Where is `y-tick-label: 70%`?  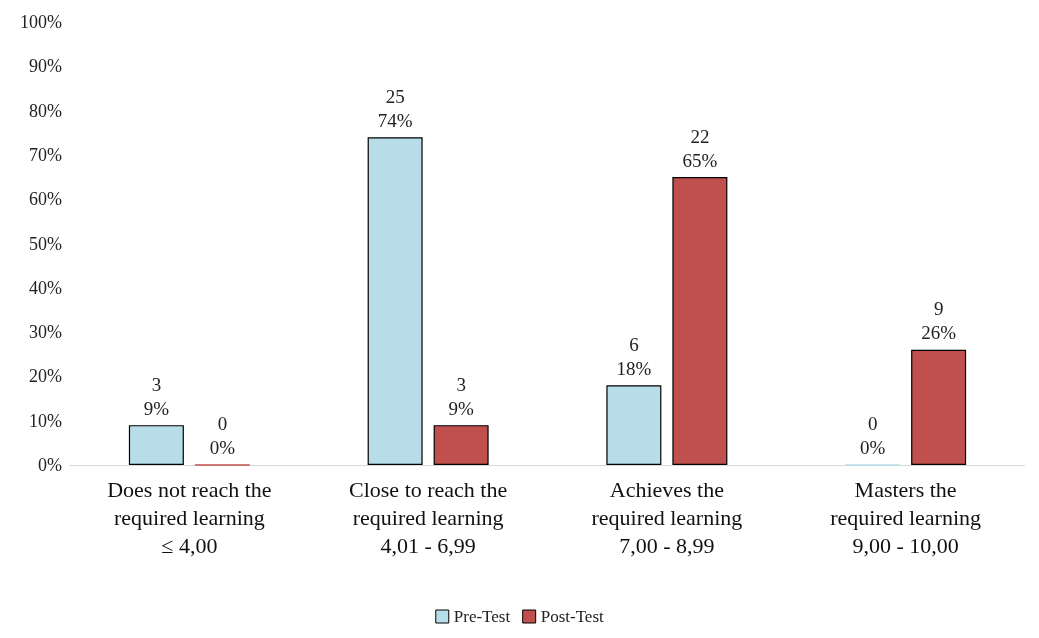
y-tick-label: 70% is located at coordinates (45, 154).